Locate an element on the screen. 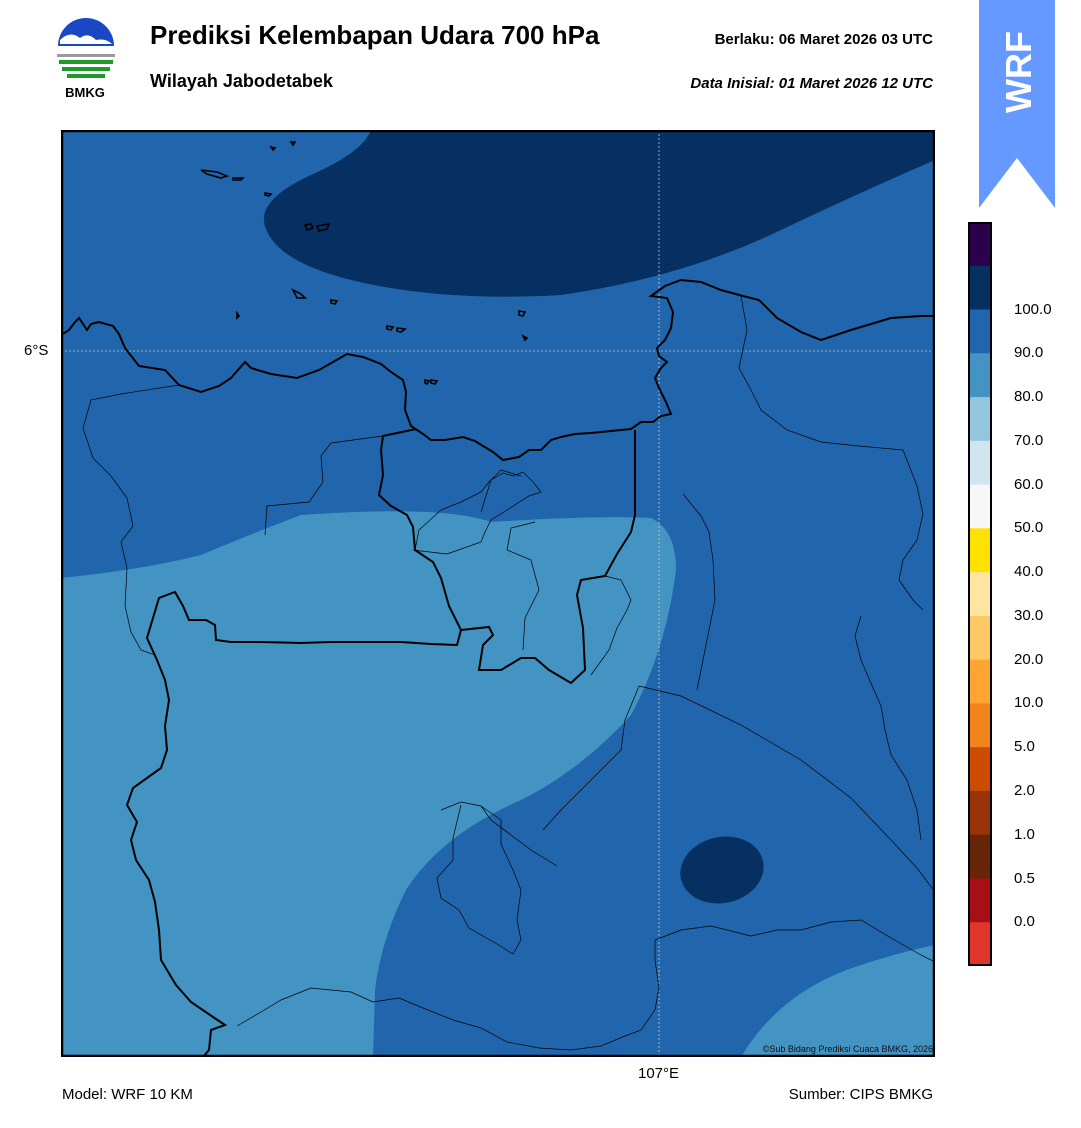  humidity-zone-70-80-corner is located at coordinates (838, 1001).